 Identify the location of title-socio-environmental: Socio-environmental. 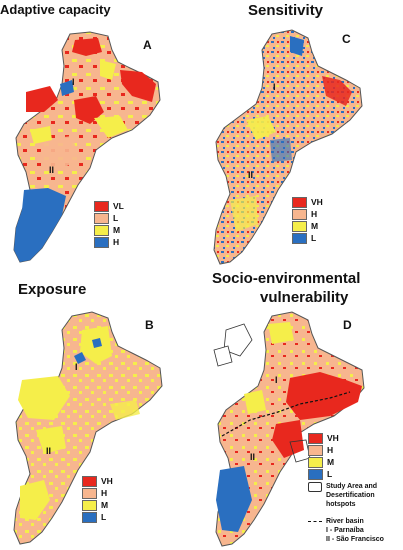
(286, 278).